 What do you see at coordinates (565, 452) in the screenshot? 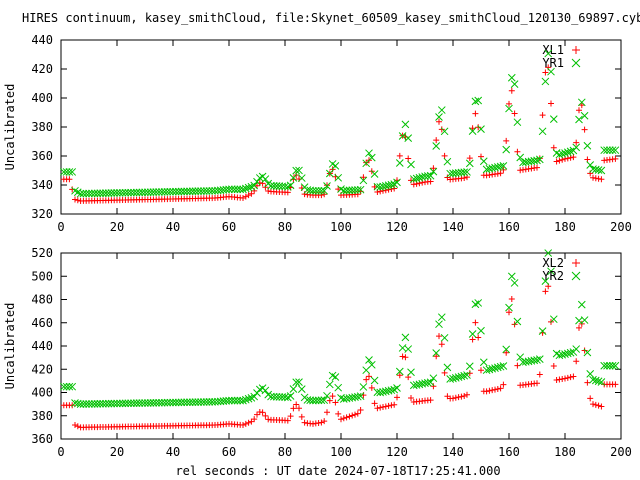
I see `x-tick-label: 180` at bounding box center [565, 452].